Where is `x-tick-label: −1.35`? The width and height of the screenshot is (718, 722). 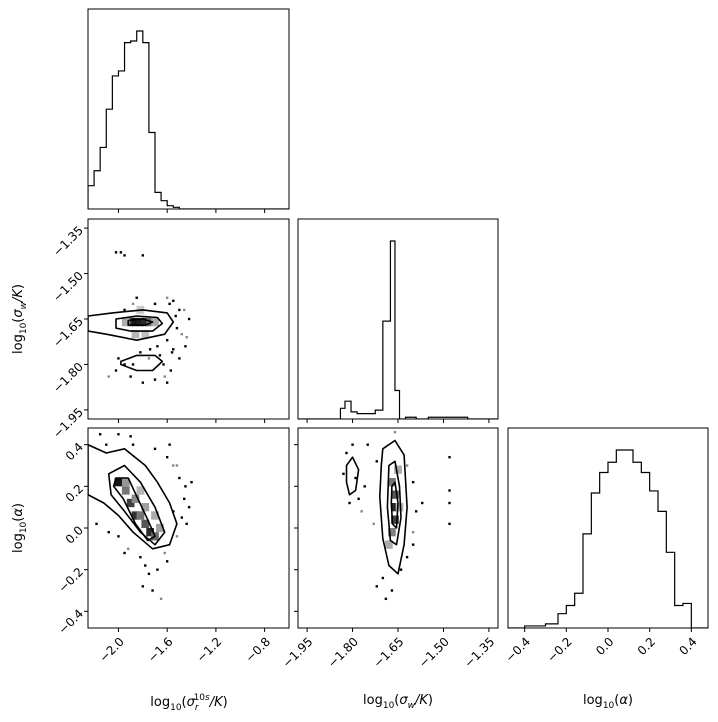 x-tick-label: −1.35 is located at coordinates (479, 653).